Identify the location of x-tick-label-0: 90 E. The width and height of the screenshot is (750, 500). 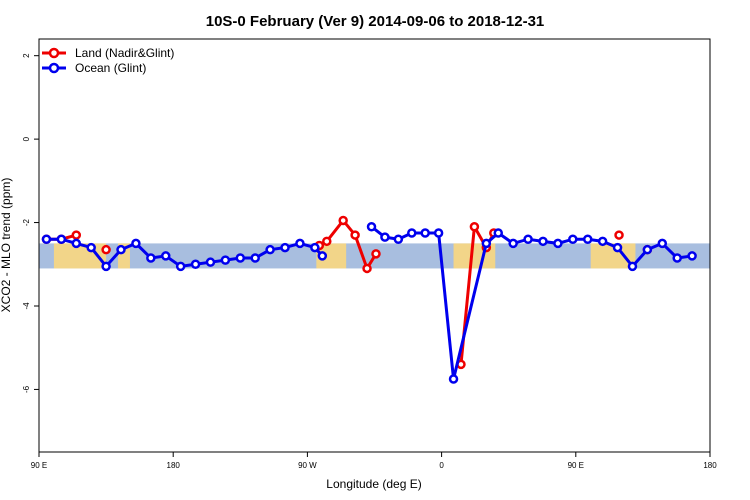
(39, 465).